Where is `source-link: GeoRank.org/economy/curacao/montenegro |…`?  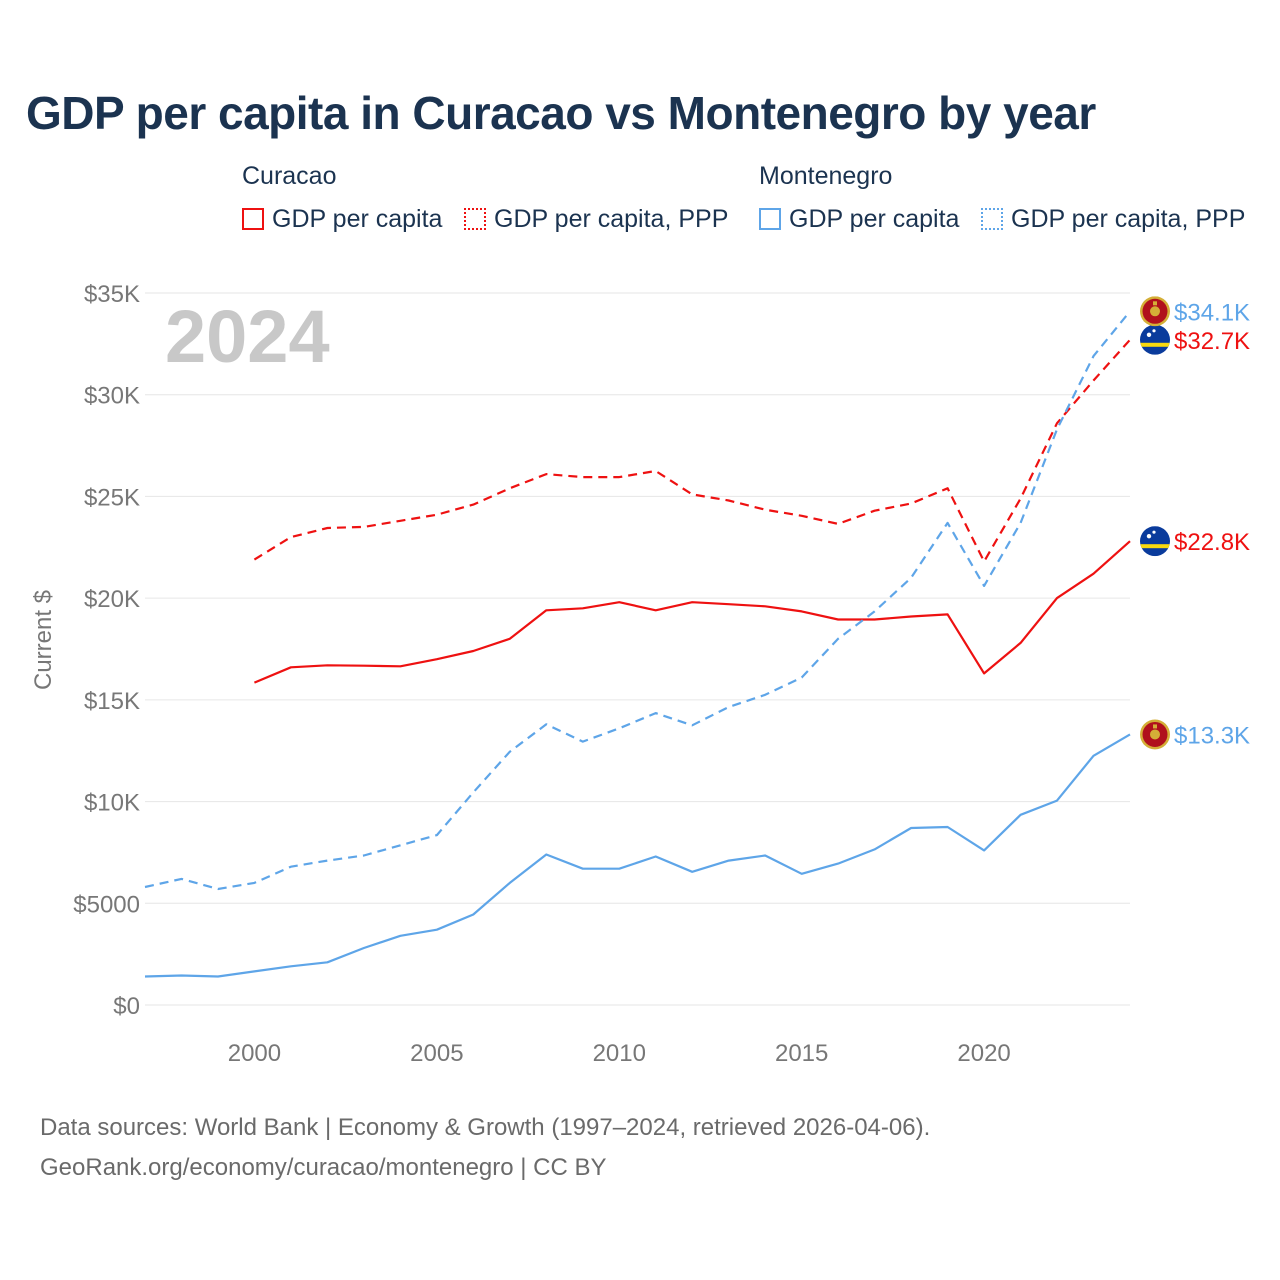
source-link: GeoRank.org/economy/curacao/montenegro |… is located at coordinates (323, 1167).